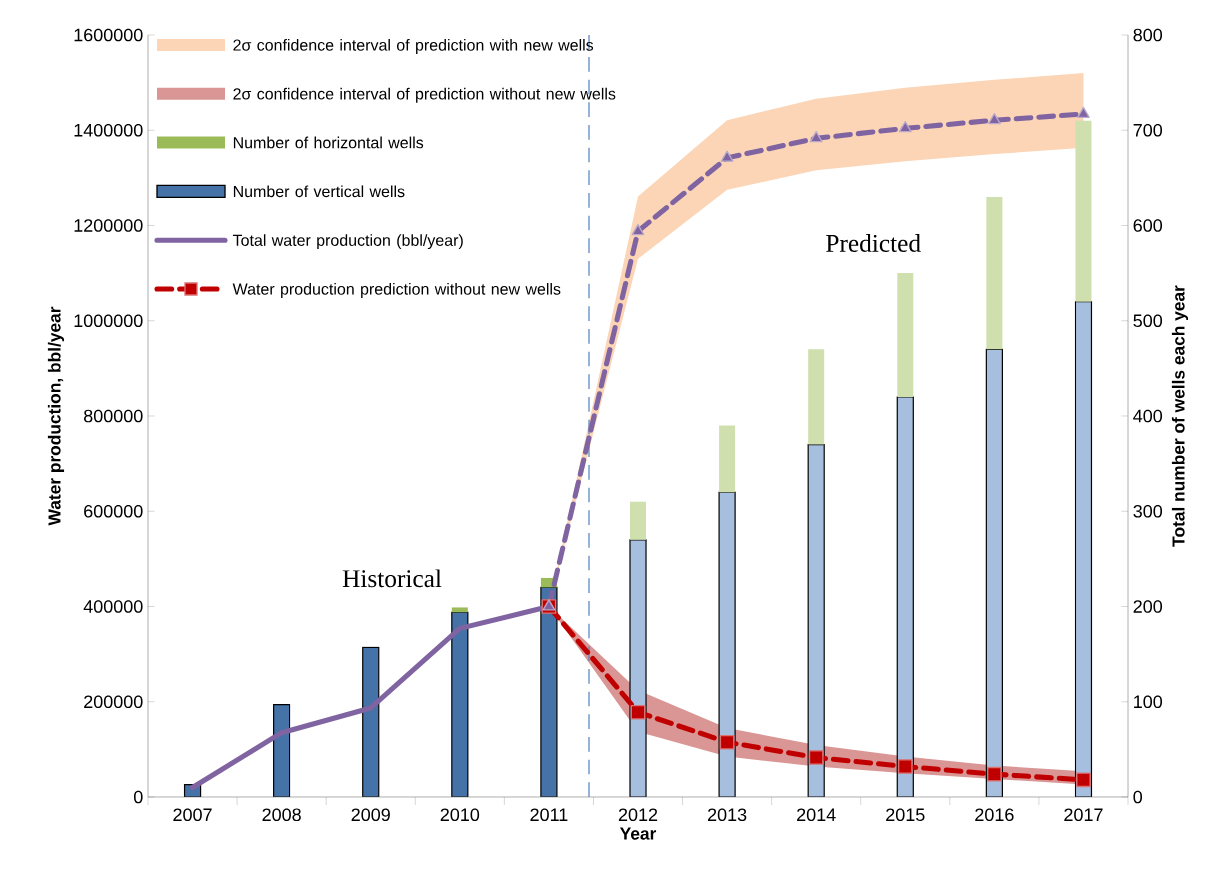 This screenshot has height=869, width=1214. What do you see at coordinates (638, 815) in the screenshot?
I see `x-tick-label: 2012` at bounding box center [638, 815].